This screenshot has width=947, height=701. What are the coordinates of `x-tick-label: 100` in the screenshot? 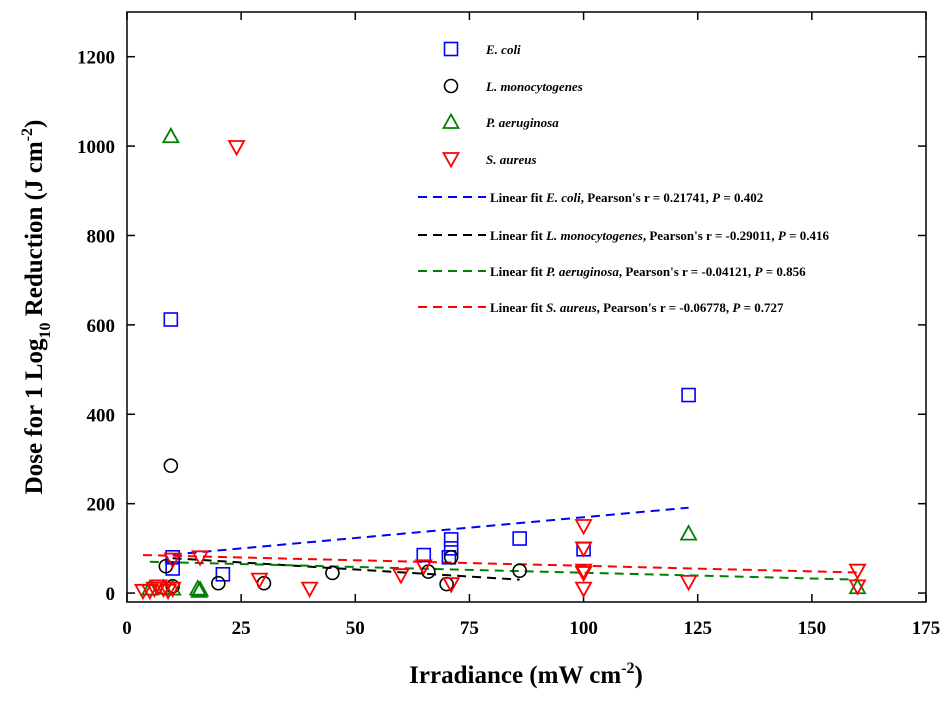 It's located at (583, 628).